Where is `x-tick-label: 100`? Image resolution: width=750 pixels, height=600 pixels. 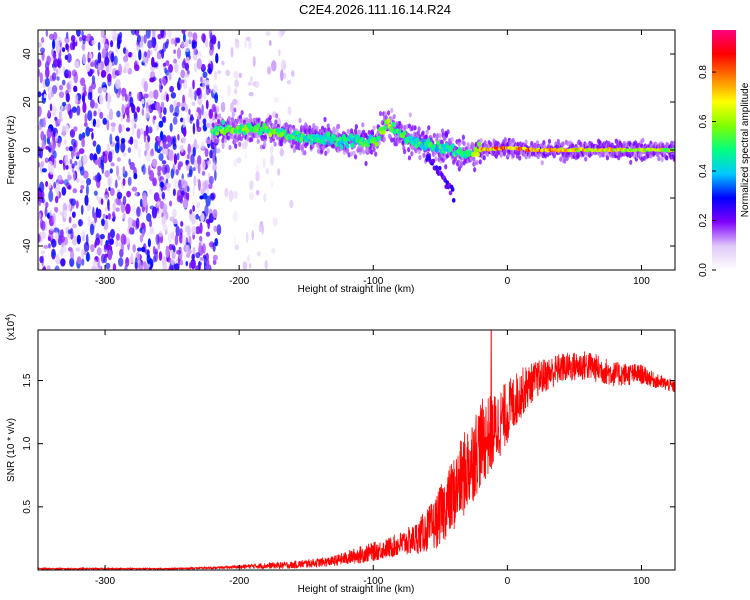 x-tick-label: 100 is located at coordinates (641, 281).